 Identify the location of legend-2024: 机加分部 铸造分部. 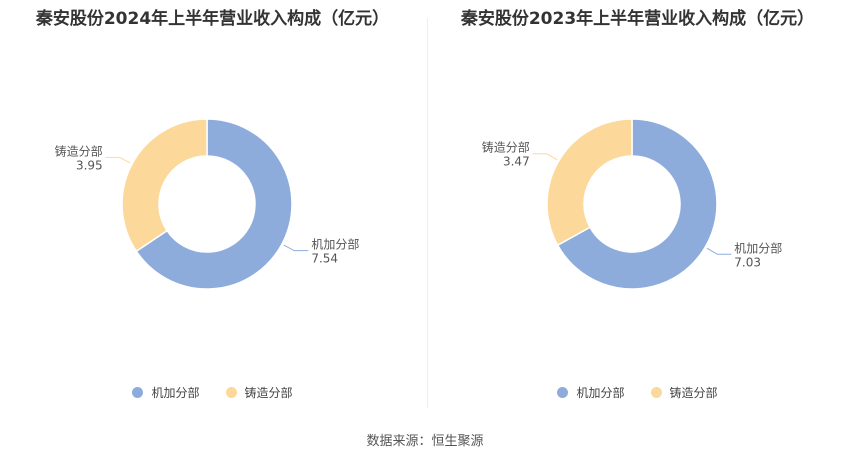
(212, 392).